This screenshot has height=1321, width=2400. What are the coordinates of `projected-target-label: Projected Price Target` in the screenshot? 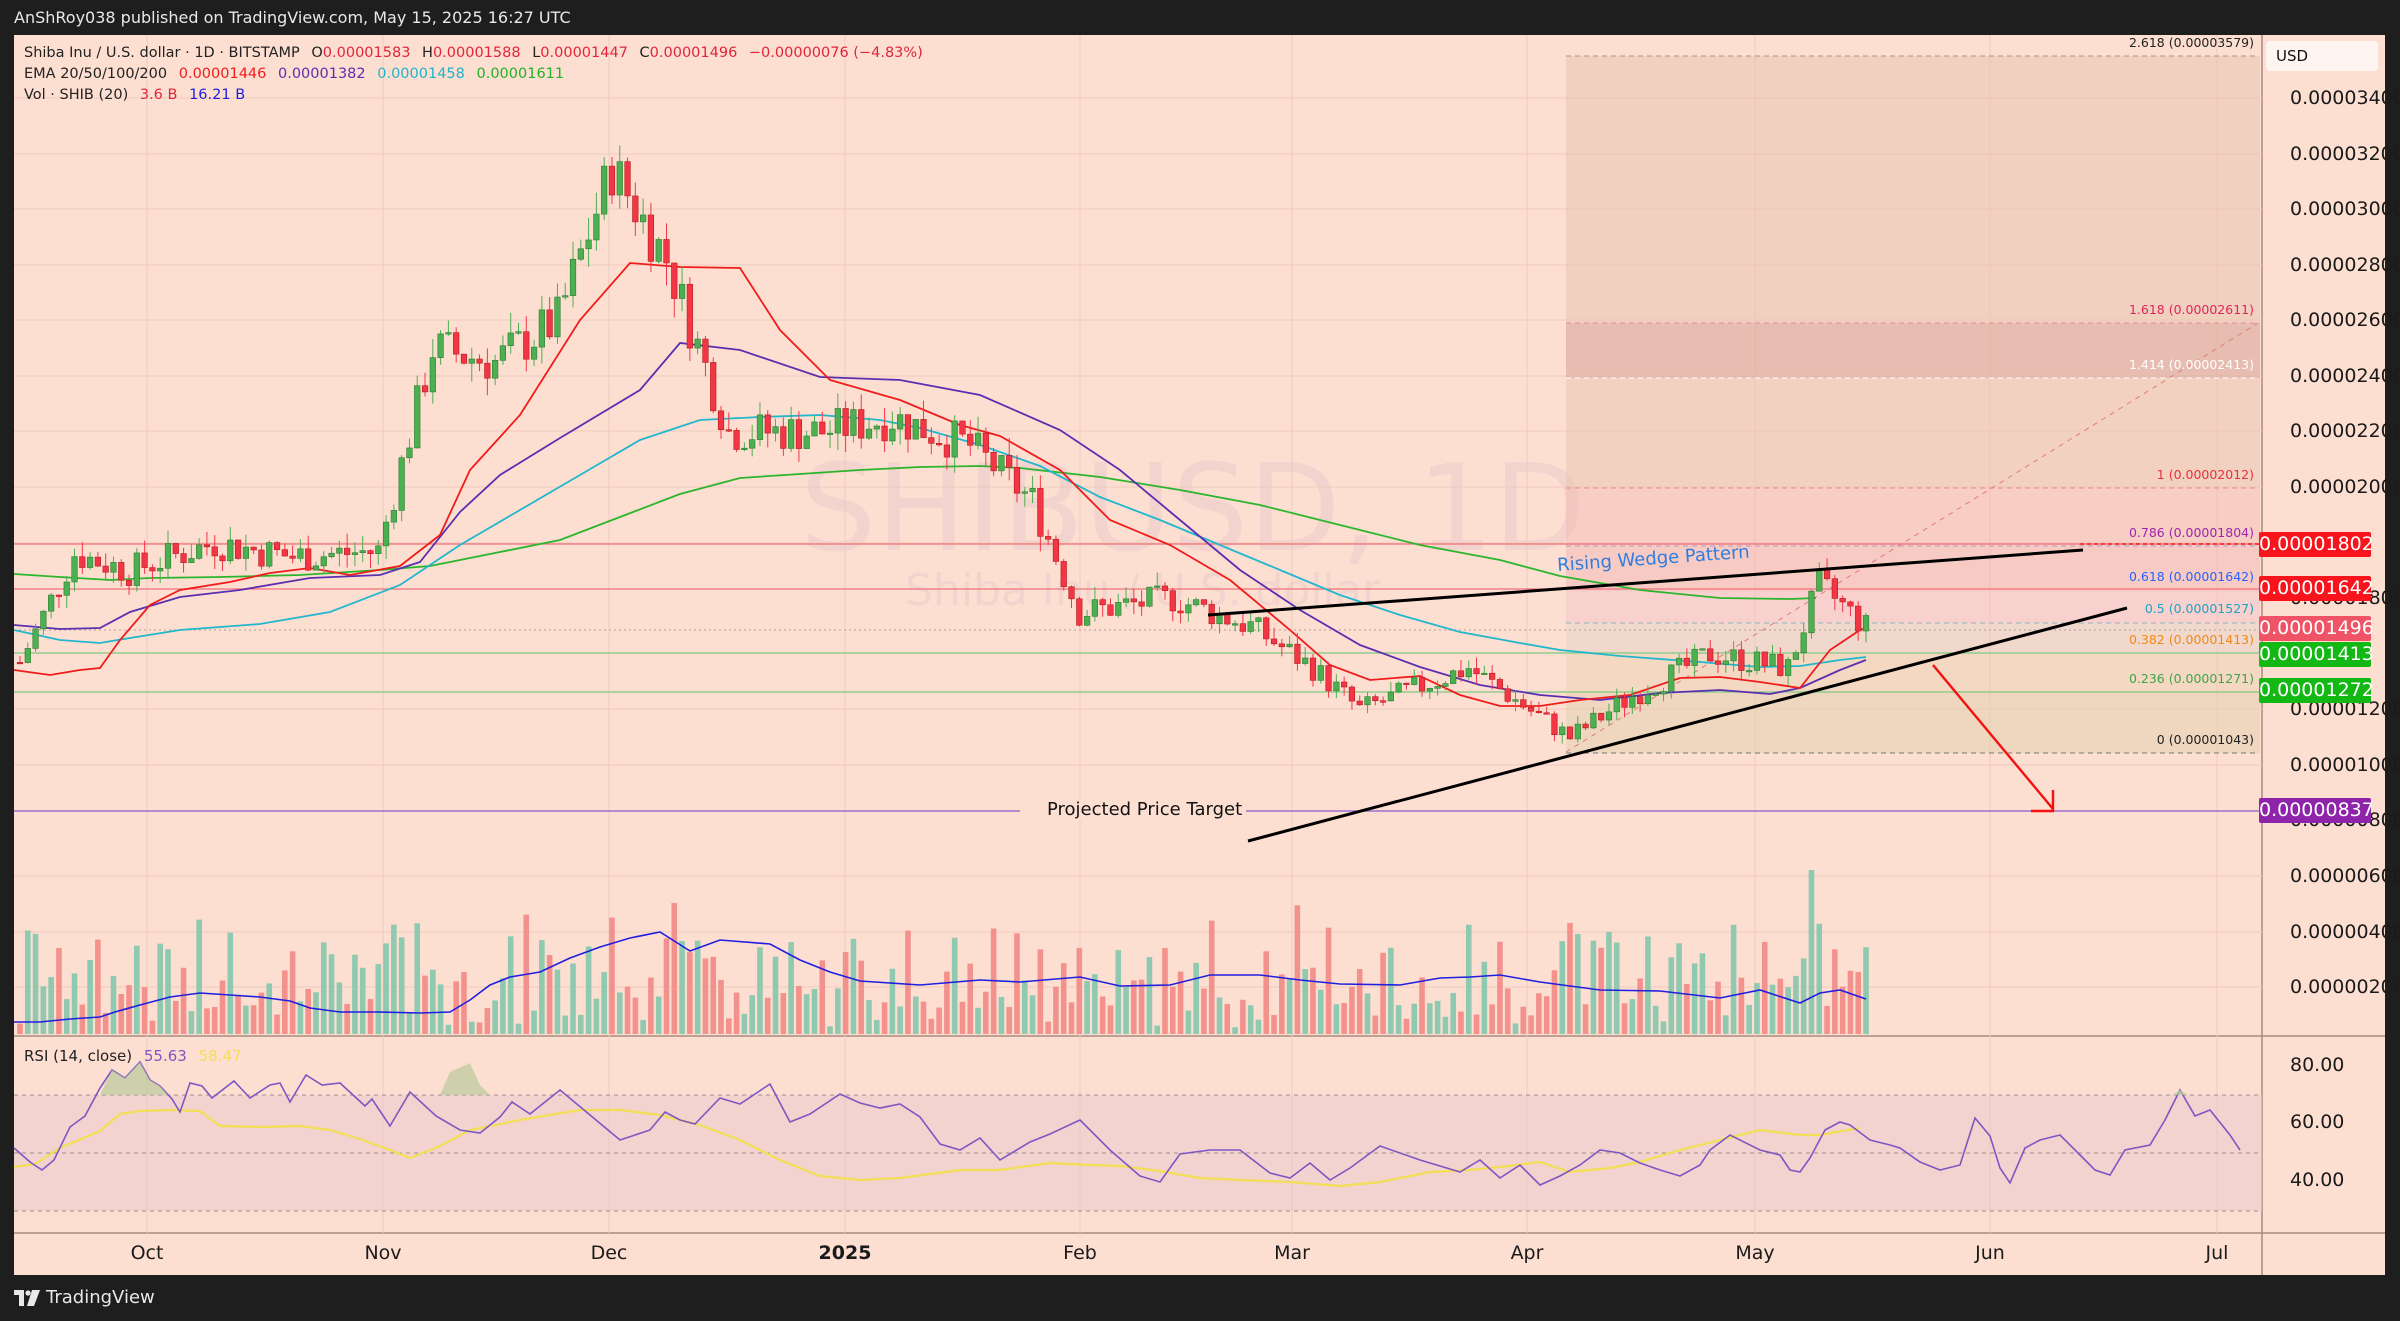 It's located at (1145, 809).